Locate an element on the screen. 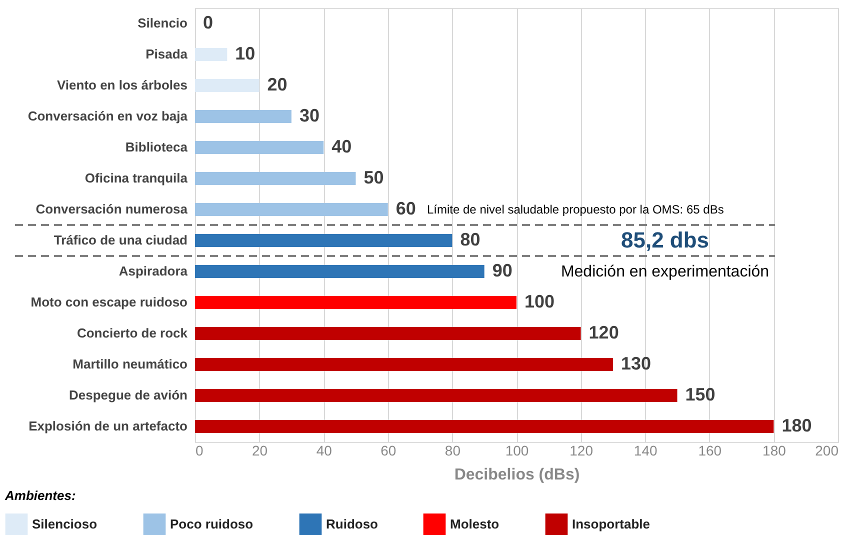 The image size is (858, 535). data-label: 130 is located at coordinates (635, 364).